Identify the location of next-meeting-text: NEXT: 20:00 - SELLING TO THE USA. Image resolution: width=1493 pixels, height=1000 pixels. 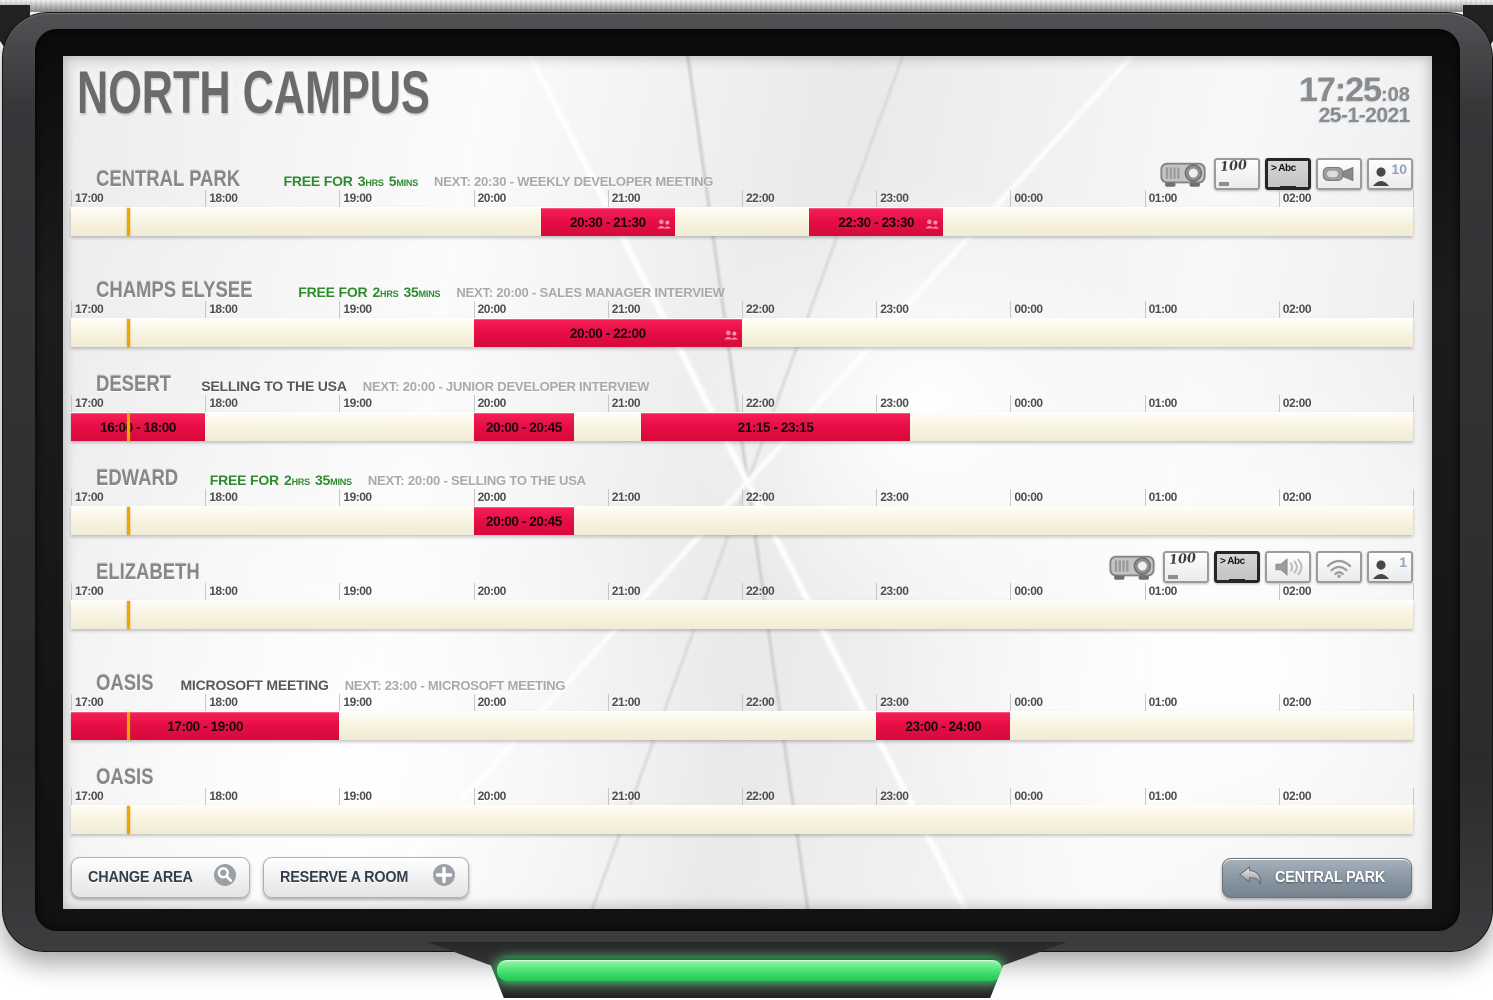
(476, 480).